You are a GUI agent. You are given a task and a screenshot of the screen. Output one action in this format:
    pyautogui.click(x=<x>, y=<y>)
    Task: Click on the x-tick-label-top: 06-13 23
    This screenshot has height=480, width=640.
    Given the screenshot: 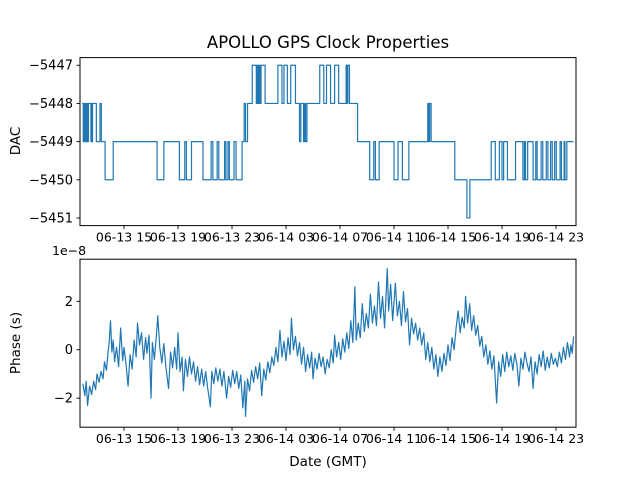 What is the action you would take?
    pyautogui.click(x=232, y=237)
    